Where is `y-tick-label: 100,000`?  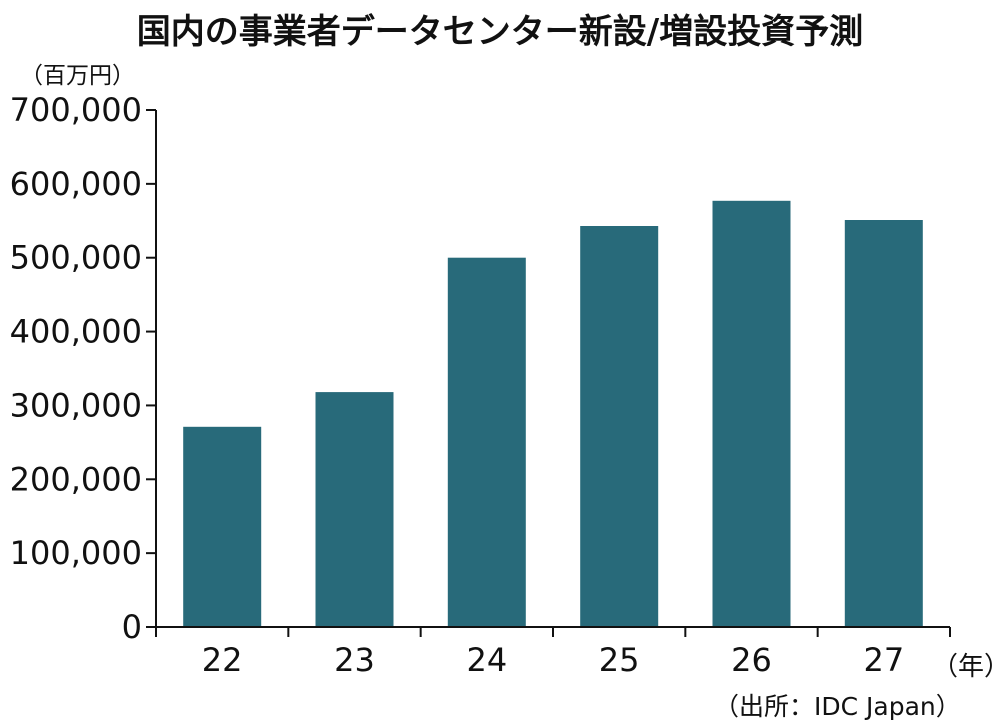 y-tick-label: 100,000 is located at coordinates (76, 553).